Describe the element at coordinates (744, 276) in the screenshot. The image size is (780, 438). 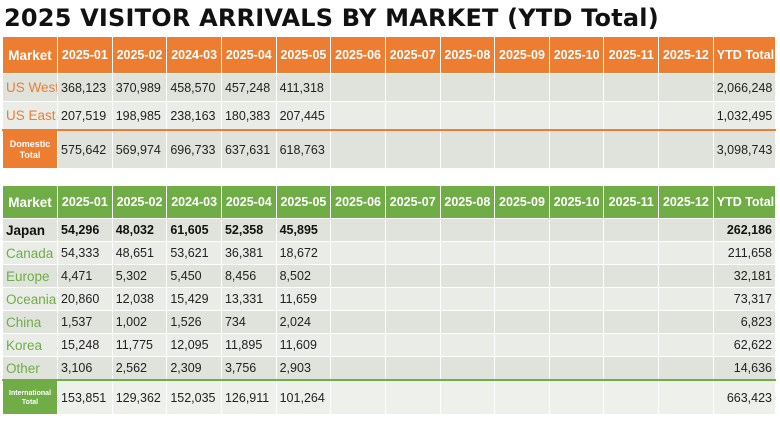
I see `ytd-total-cell: 32,181` at that location.